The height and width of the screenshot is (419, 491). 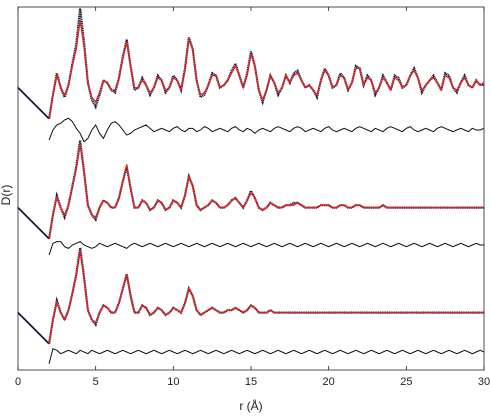 What do you see at coordinates (96, 382) in the screenshot?
I see `x-tick-label: 5` at bounding box center [96, 382].